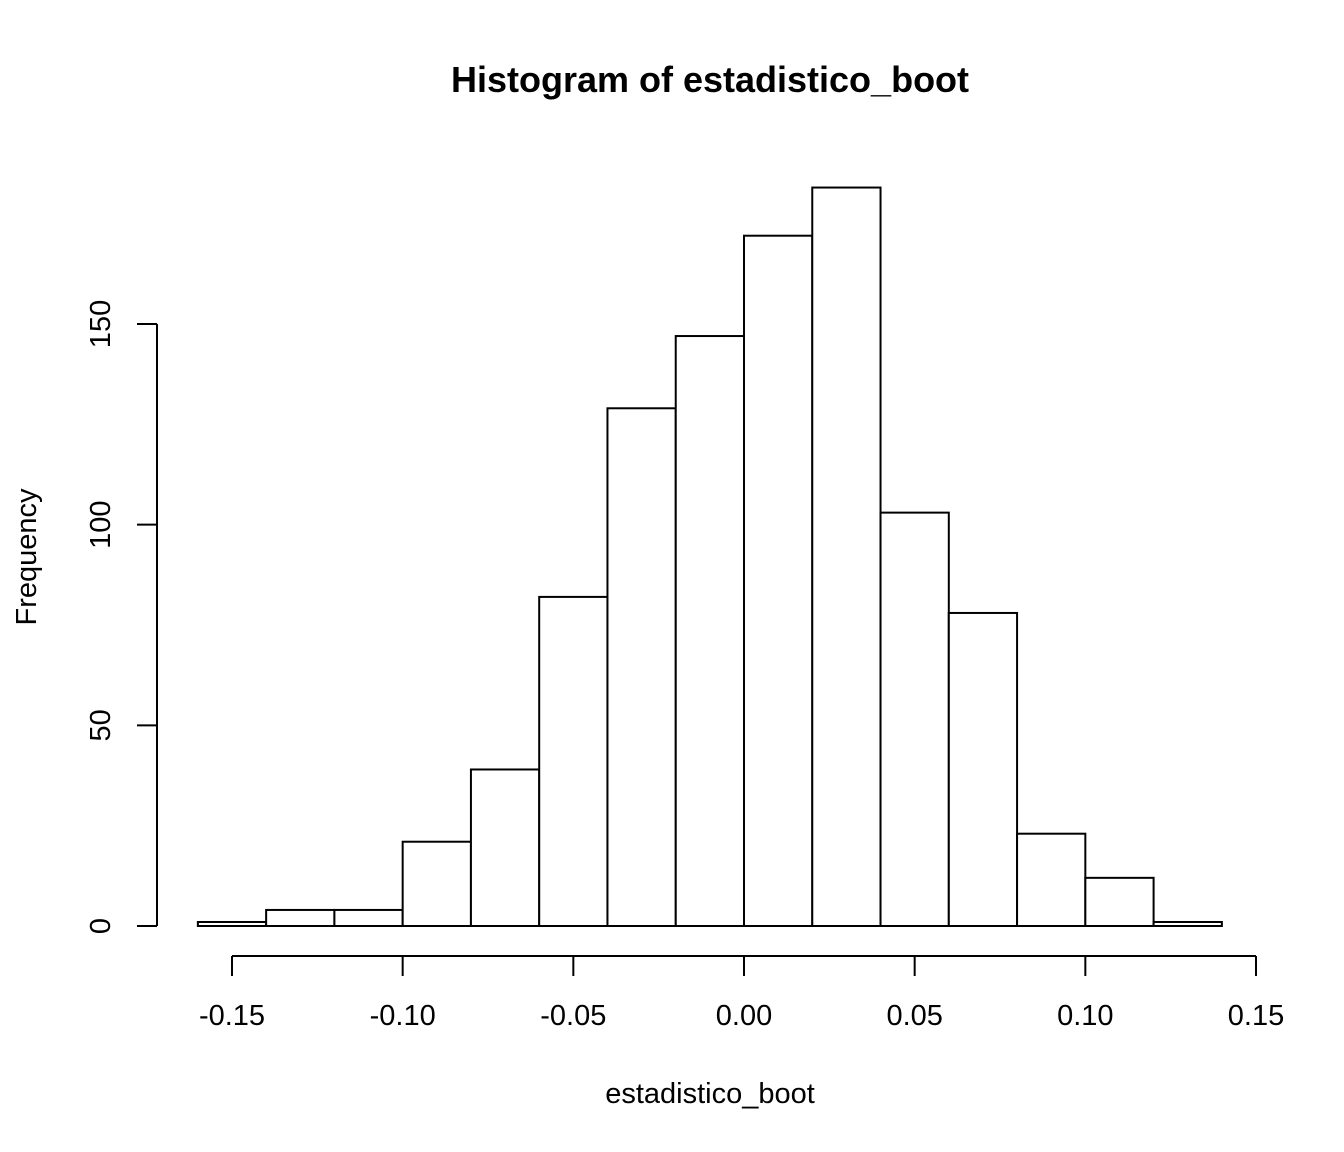  I want to click on x-axis: -0.15 -0.10 -0.05 0.00 0.05 0.10 0.15, so click(741, 993).